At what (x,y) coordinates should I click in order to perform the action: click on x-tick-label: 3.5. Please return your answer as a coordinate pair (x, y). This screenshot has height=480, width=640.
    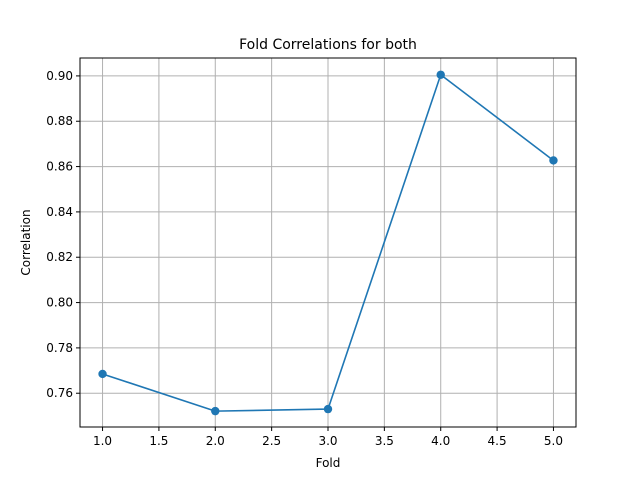
    Looking at the image, I should click on (384, 441).